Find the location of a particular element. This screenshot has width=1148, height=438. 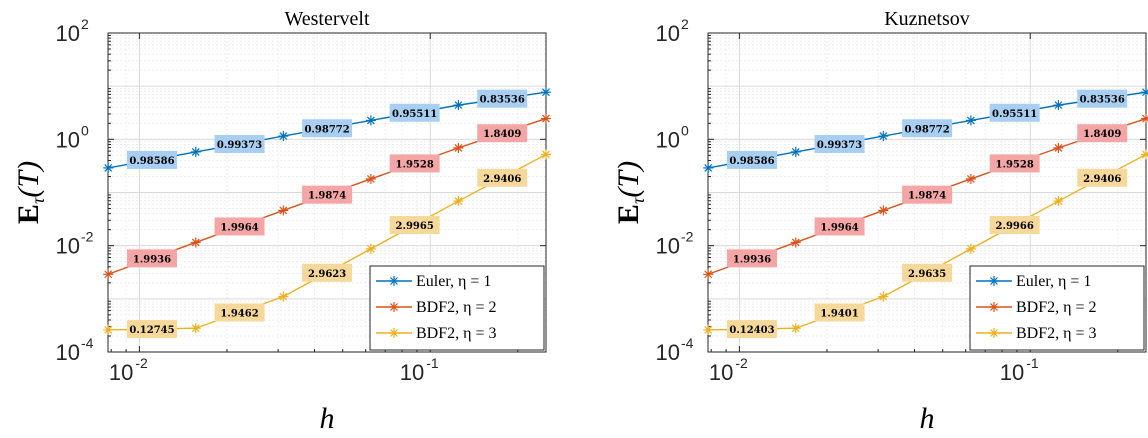

y-tick-label-exponent: 2 is located at coordinates (685, 24).